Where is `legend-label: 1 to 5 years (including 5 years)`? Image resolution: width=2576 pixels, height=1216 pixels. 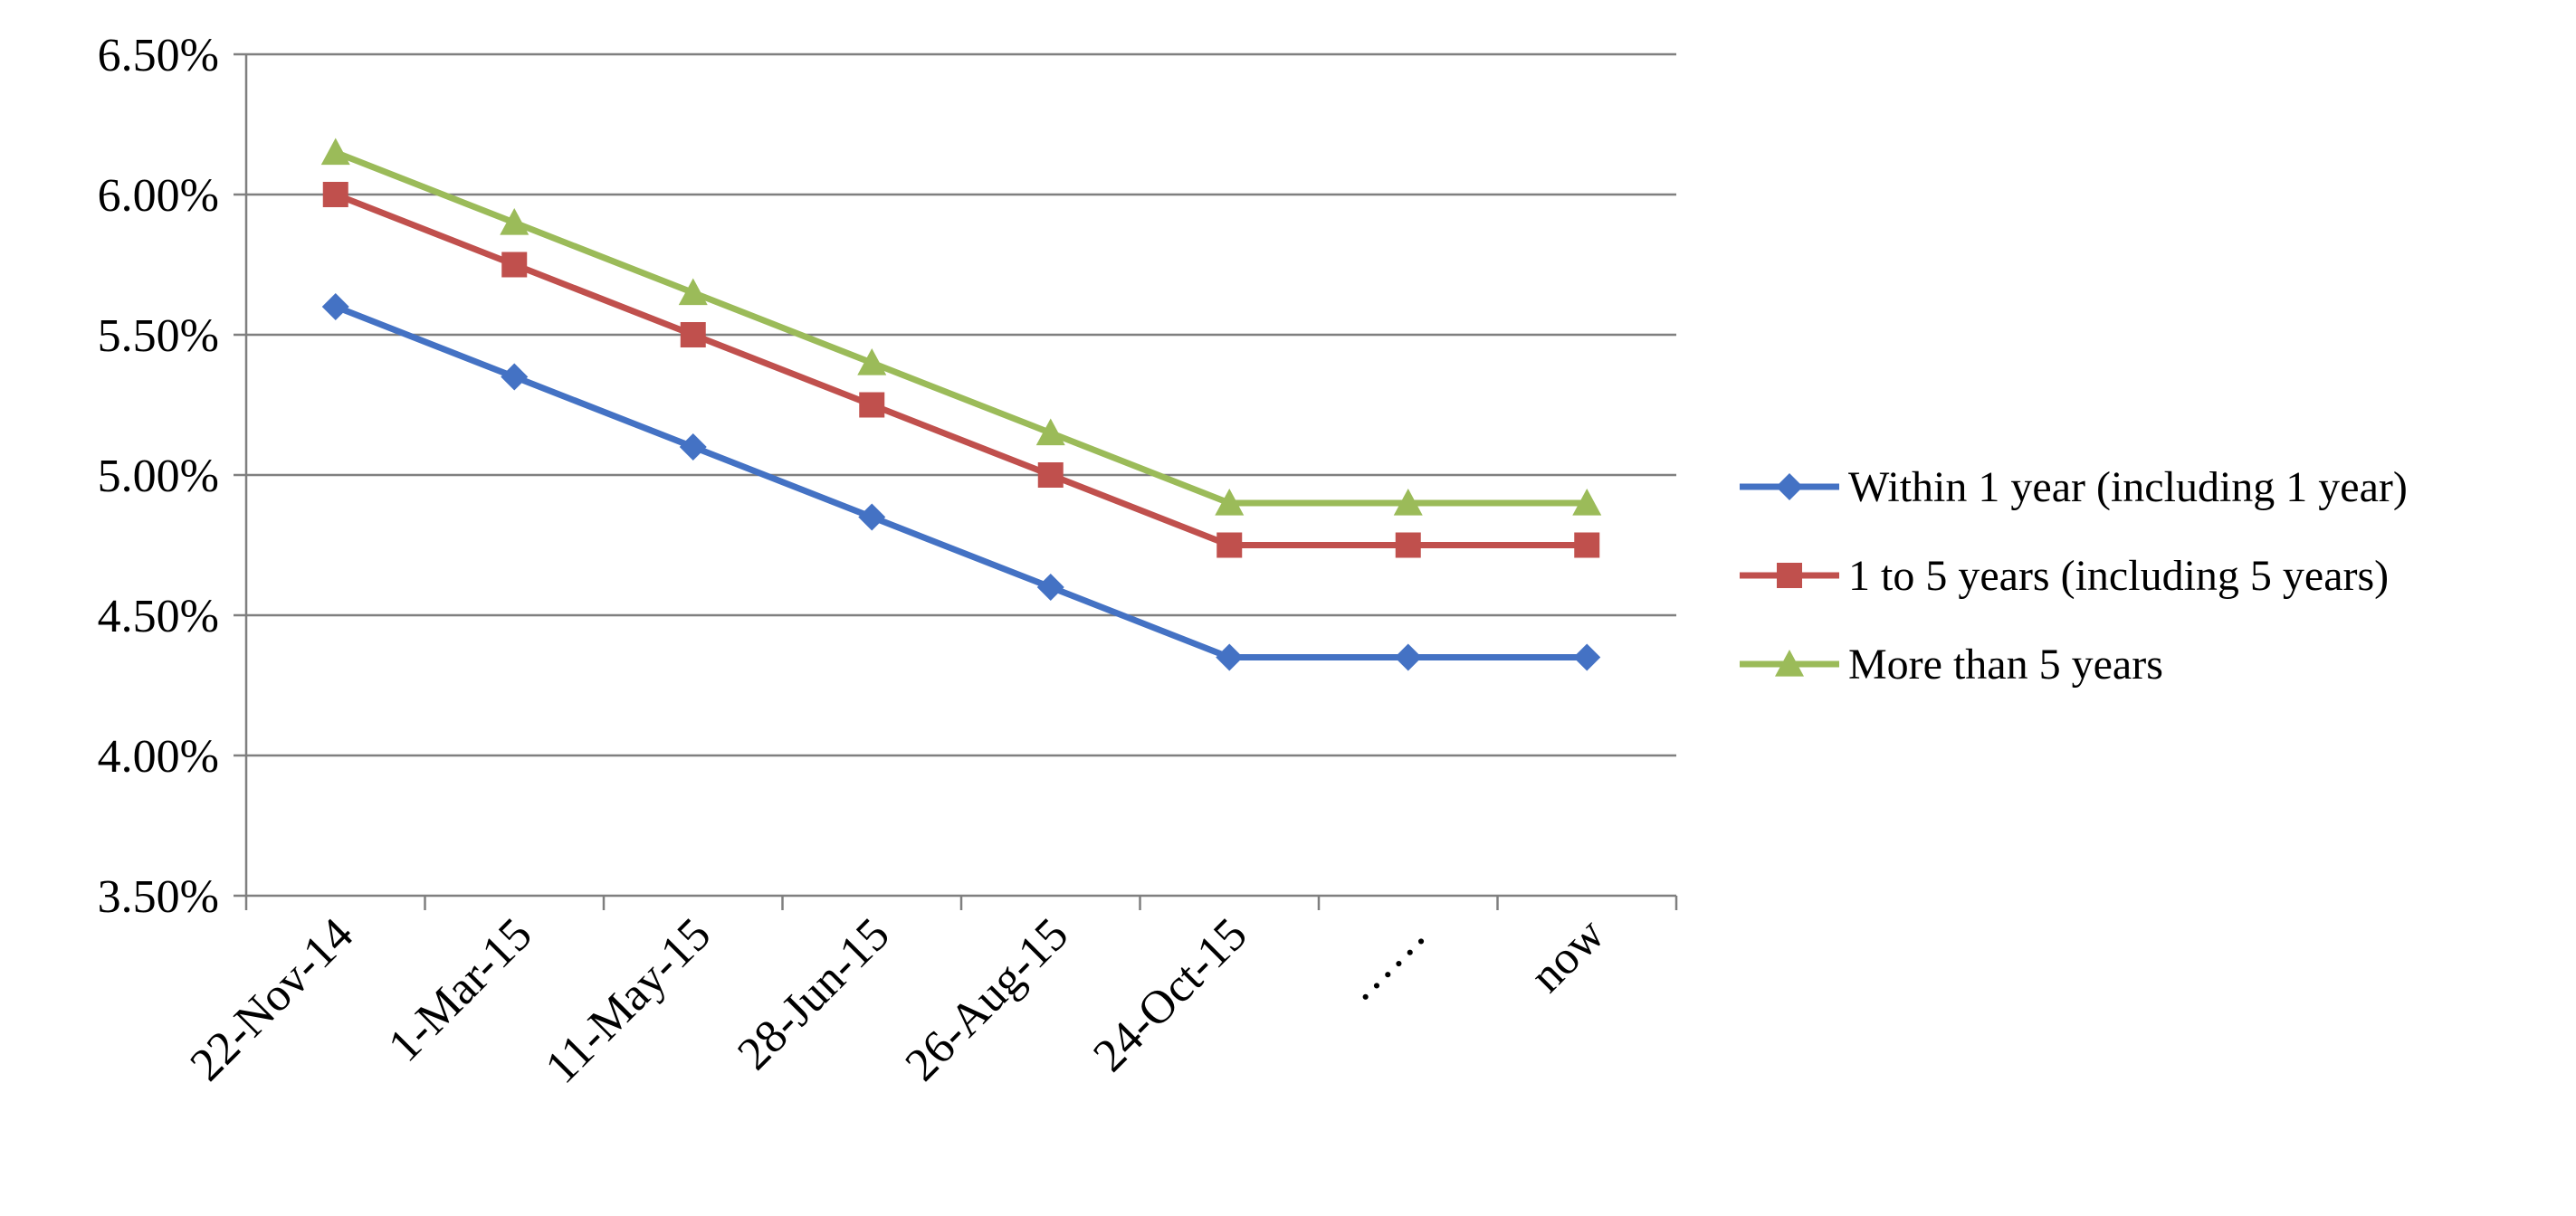
legend-label: 1 to 5 years (including 5 years) is located at coordinates (2119, 576).